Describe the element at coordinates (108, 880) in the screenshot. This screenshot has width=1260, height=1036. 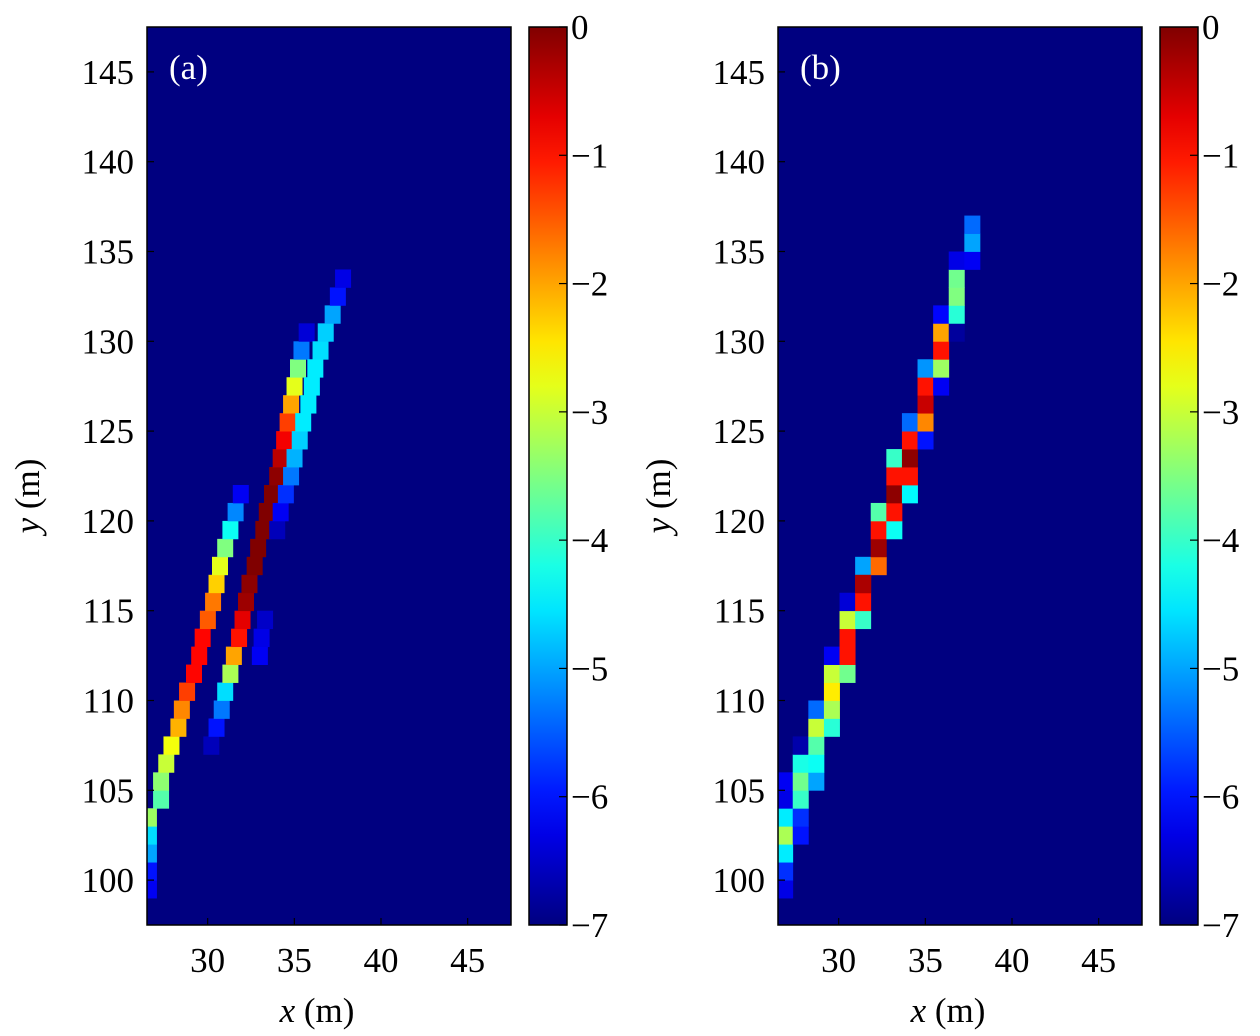
I see `y-tick-label: 100` at that location.